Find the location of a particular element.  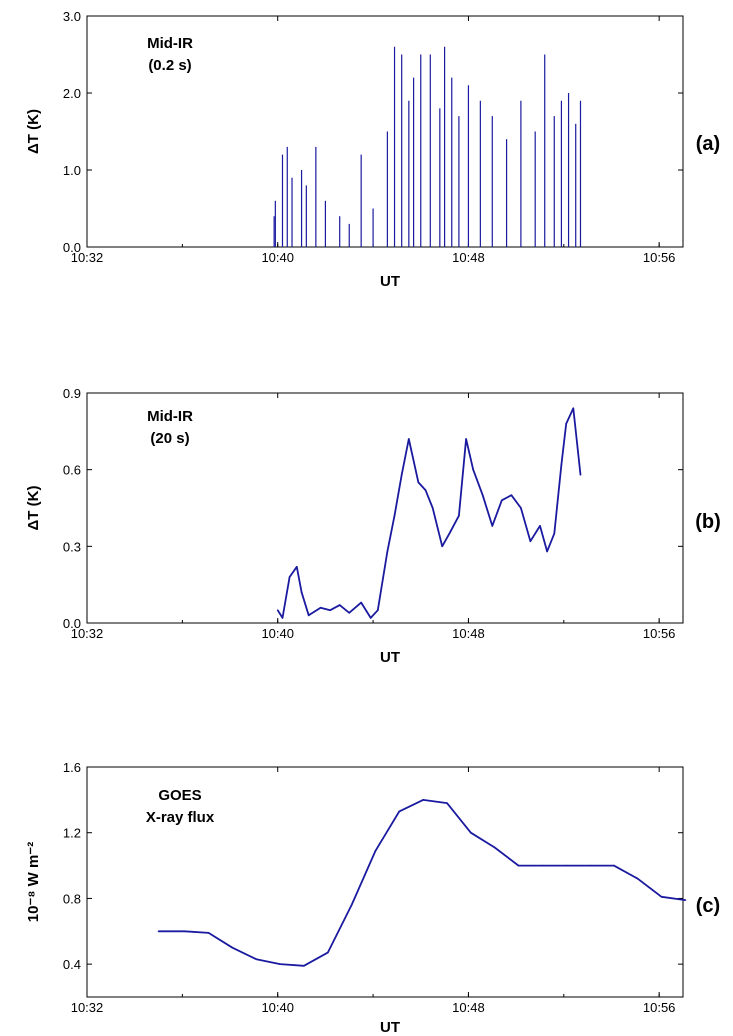

panel-b-x-tick-label: 10:48 is located at coordinates (468, 633).